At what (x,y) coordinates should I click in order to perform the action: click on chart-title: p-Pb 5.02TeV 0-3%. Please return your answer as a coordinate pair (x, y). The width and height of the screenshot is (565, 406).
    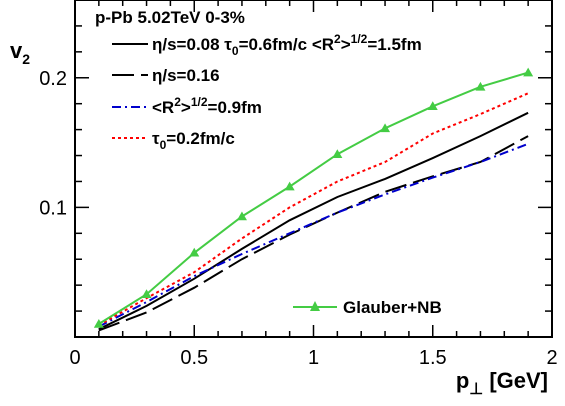
    Looking at the image, I should click on (170, 17).